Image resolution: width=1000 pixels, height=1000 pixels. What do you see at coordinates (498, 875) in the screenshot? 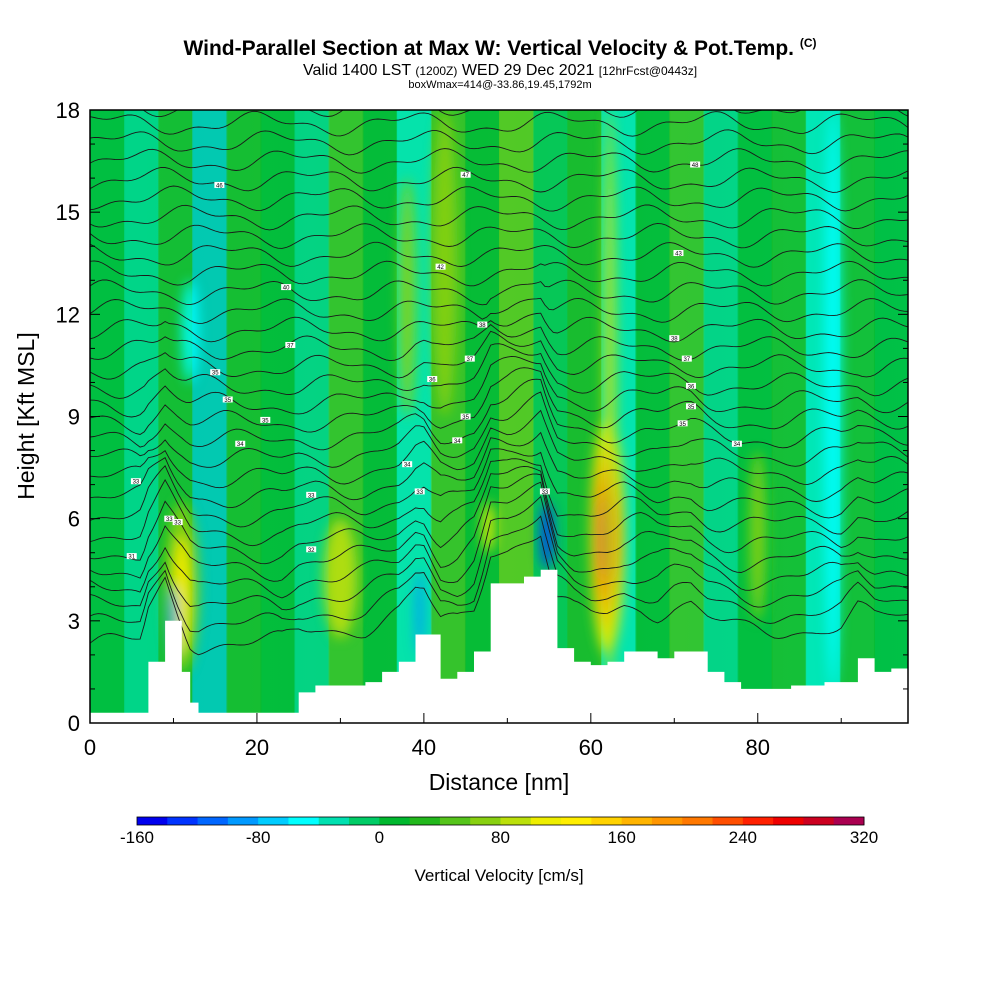
I see `colorbar-label: Vertical Velocity [cm/s]` at bounding box center [498, 875].